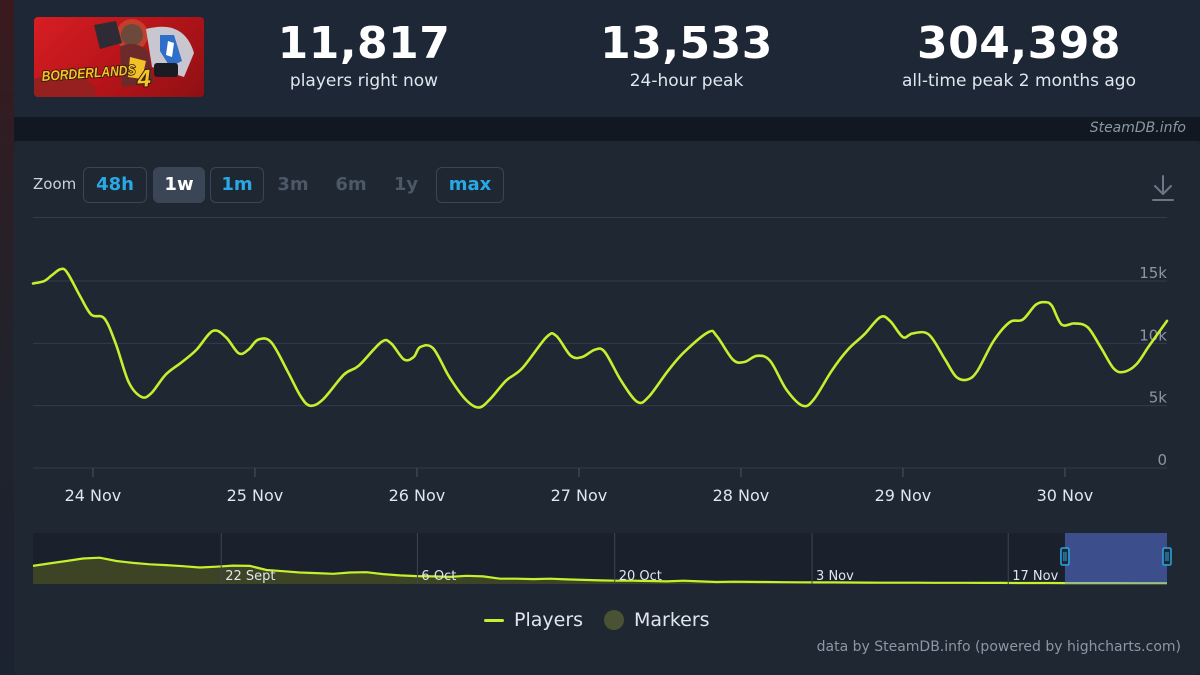 The image size is (1200, 675). What do you see at coordinates (686, 81) in the screenshot?
I see `peak-24h-label: 24-hour peak` at bounding box center [686, 81].